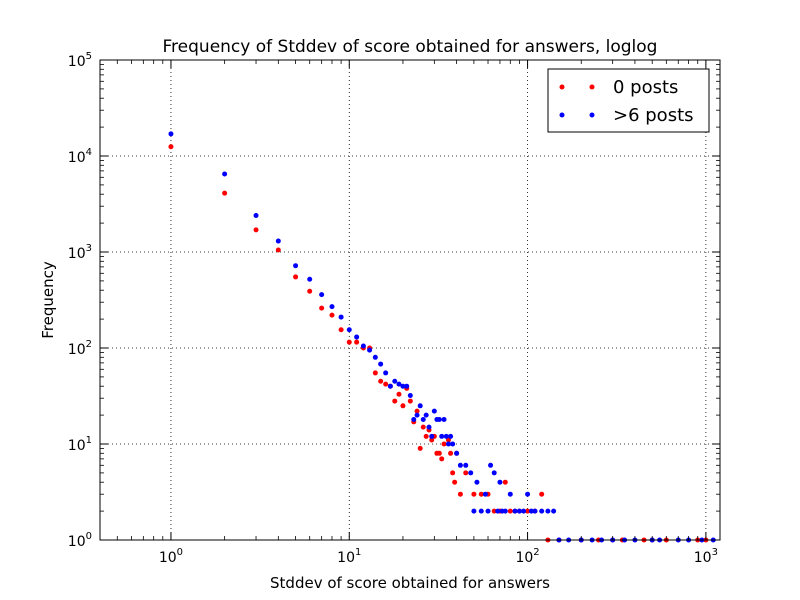  What do you see at coordinates (653, 115) in the screenshot?
I see `legend-label-6-posts: >6 posts` at bounding box center [653, 115].